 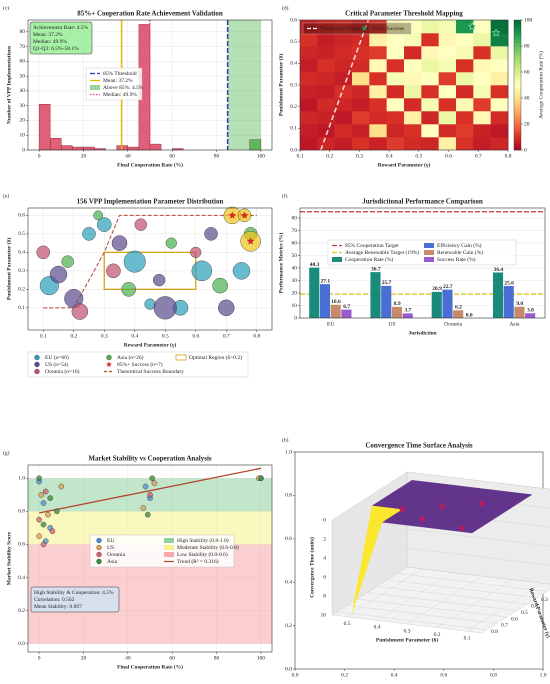 What do you see at coordinates (404, 14) in the screenshot?
I see `chart-title: Critical Parameter Threshold Mapping` at bounding box center [404, 14].